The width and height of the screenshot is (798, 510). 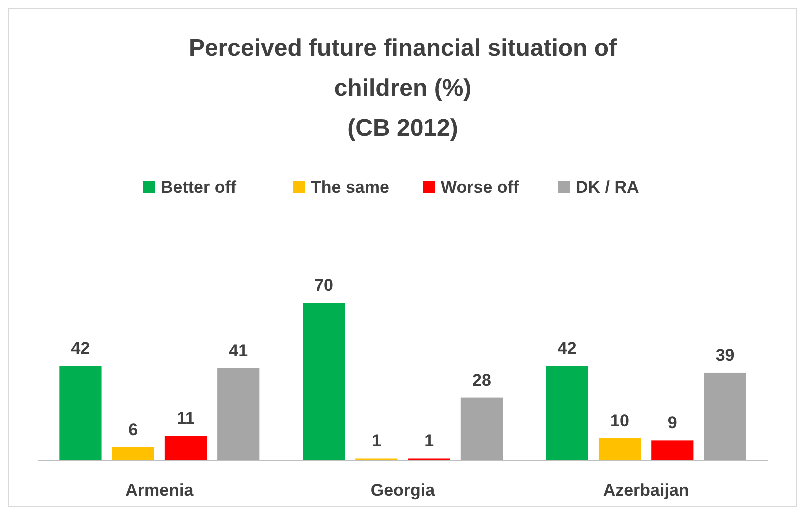 What do you see at coordinates (350, 187) in the screenshot?
I see `legend-label: The same` at bounding box center [350, 187].